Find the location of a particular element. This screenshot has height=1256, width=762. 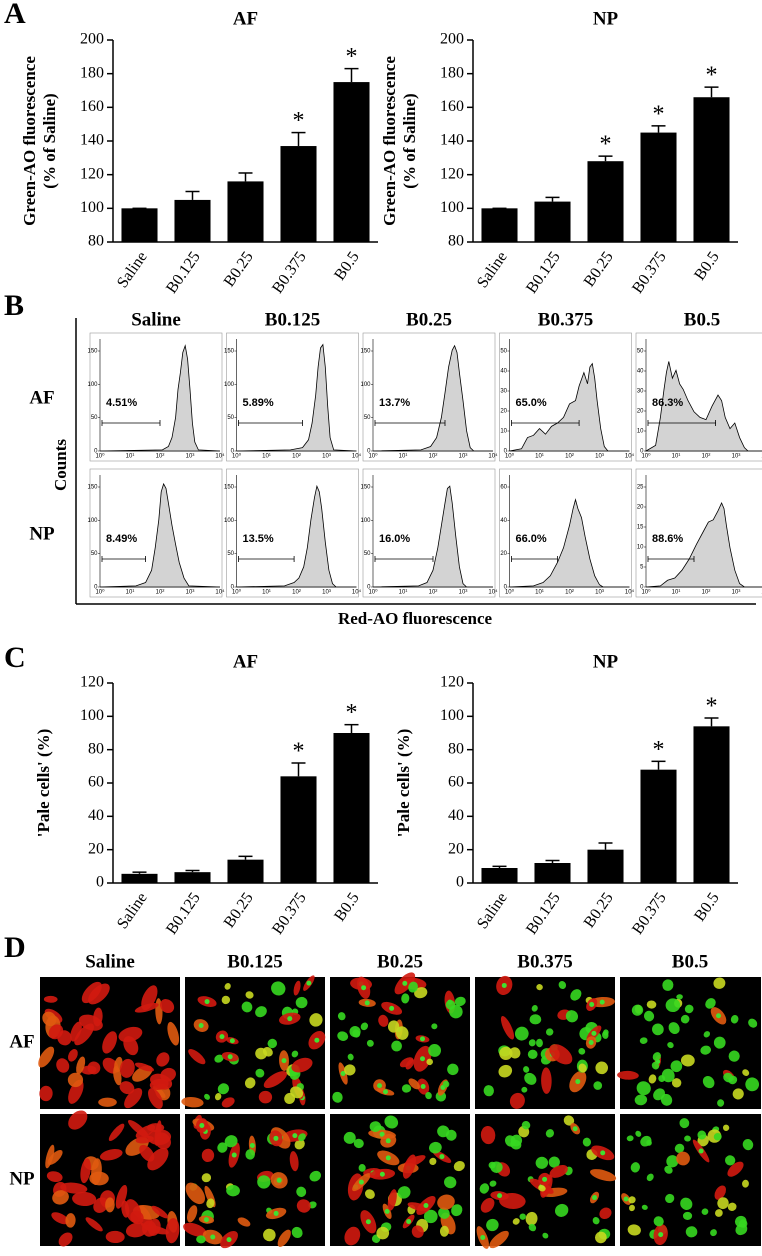

histogram is located at coordinates (433, 398).